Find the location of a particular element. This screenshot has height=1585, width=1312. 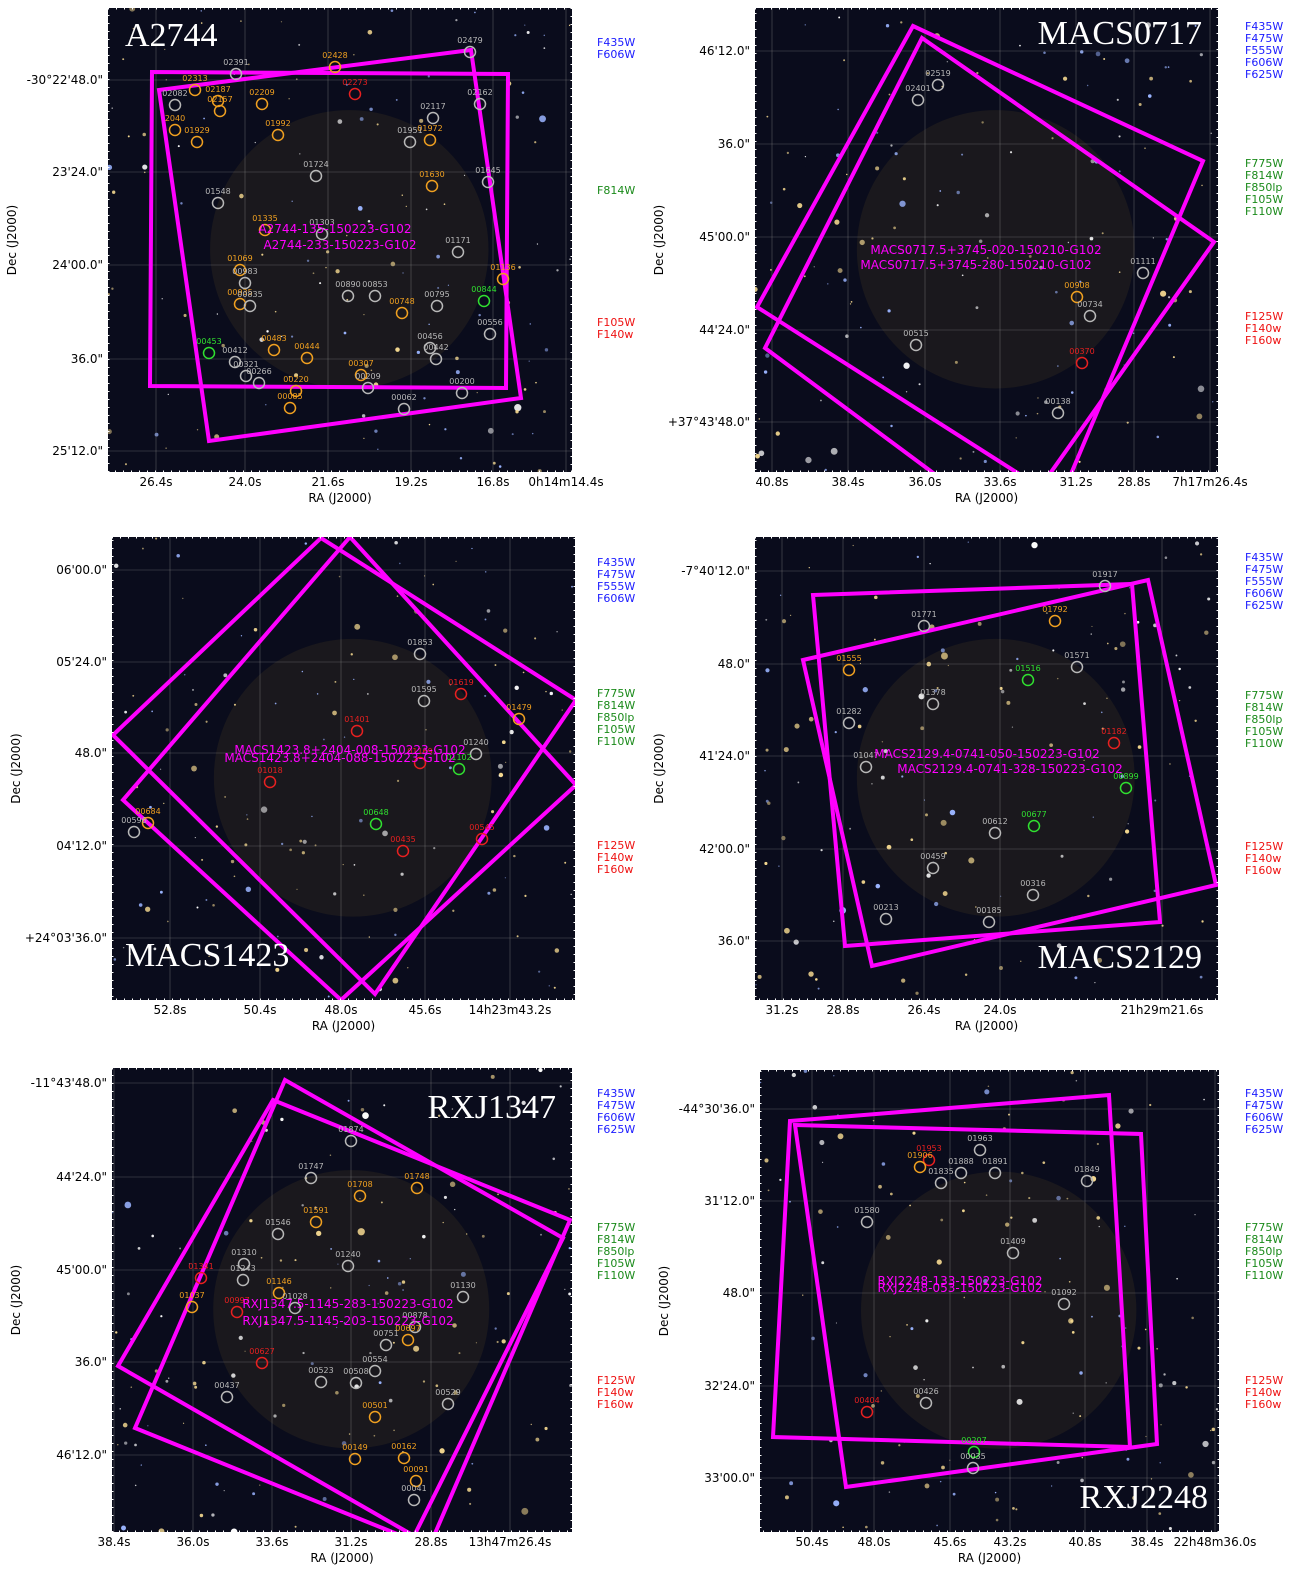

source-id: 01341 is located at coordinates (200, 1266).